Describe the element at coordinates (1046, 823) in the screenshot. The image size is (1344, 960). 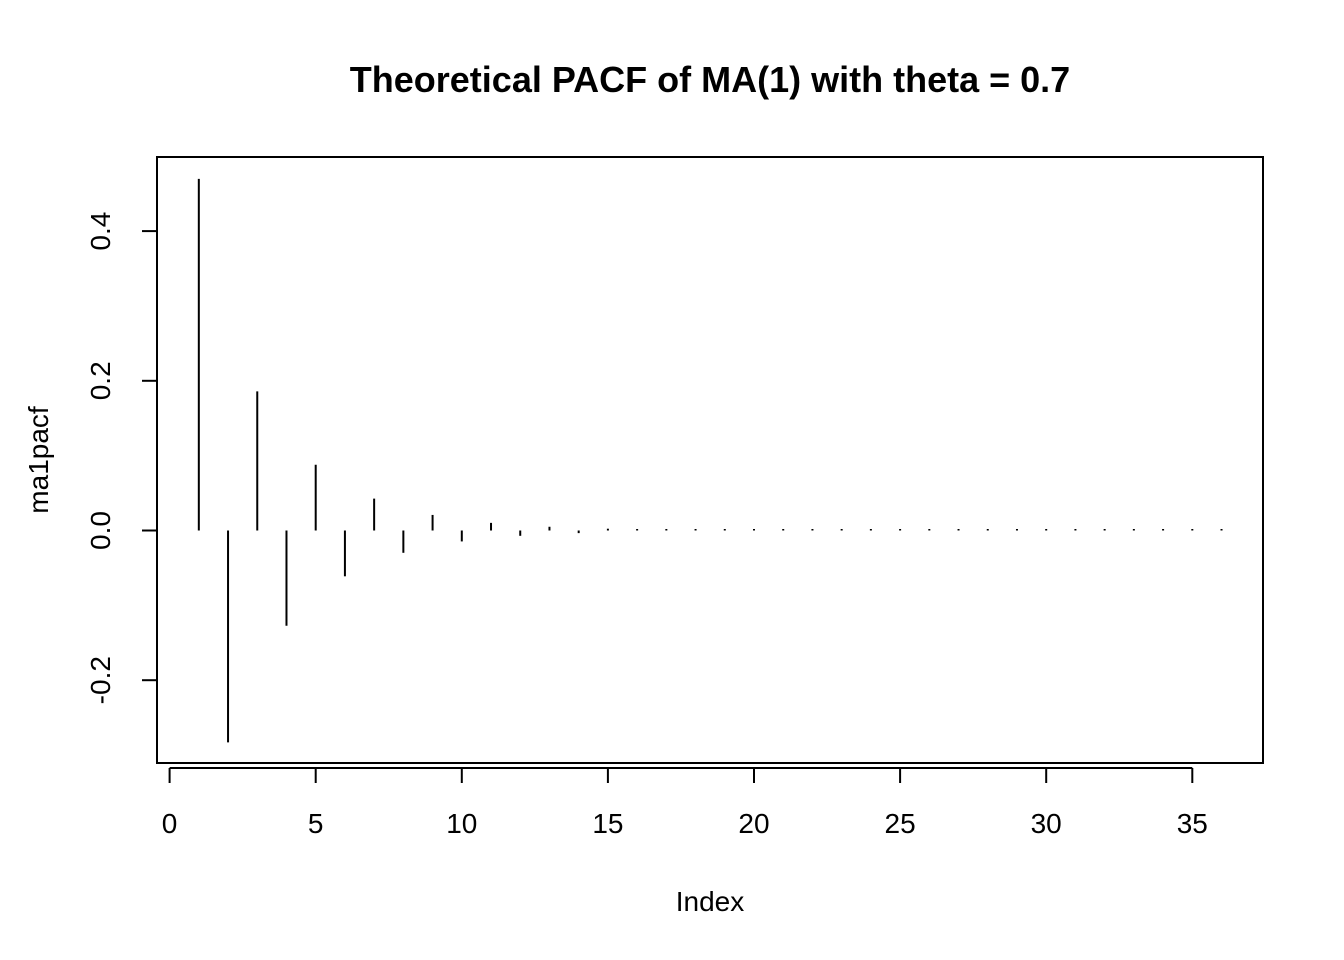
I see `x-tick-label: 30` at that location.